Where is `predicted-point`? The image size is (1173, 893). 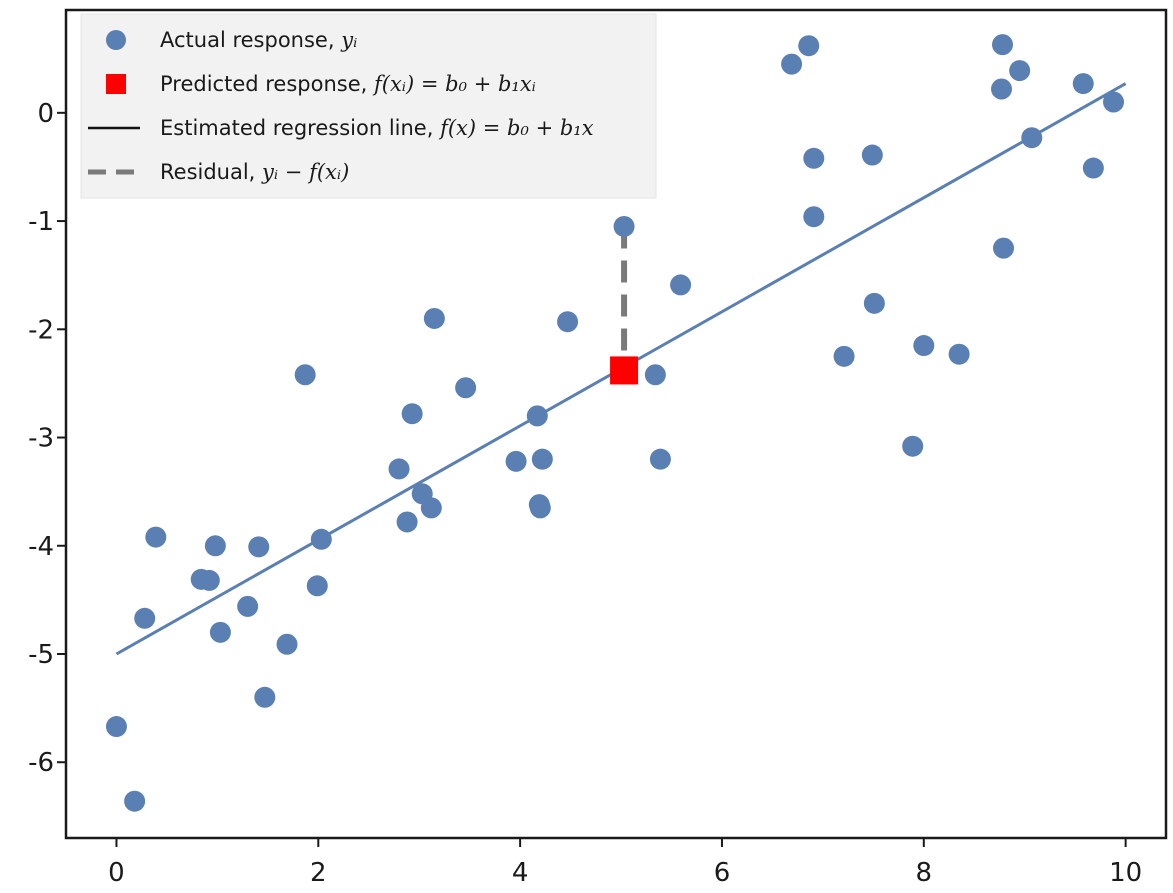 predicted-point is located at coordinates (624, 370).